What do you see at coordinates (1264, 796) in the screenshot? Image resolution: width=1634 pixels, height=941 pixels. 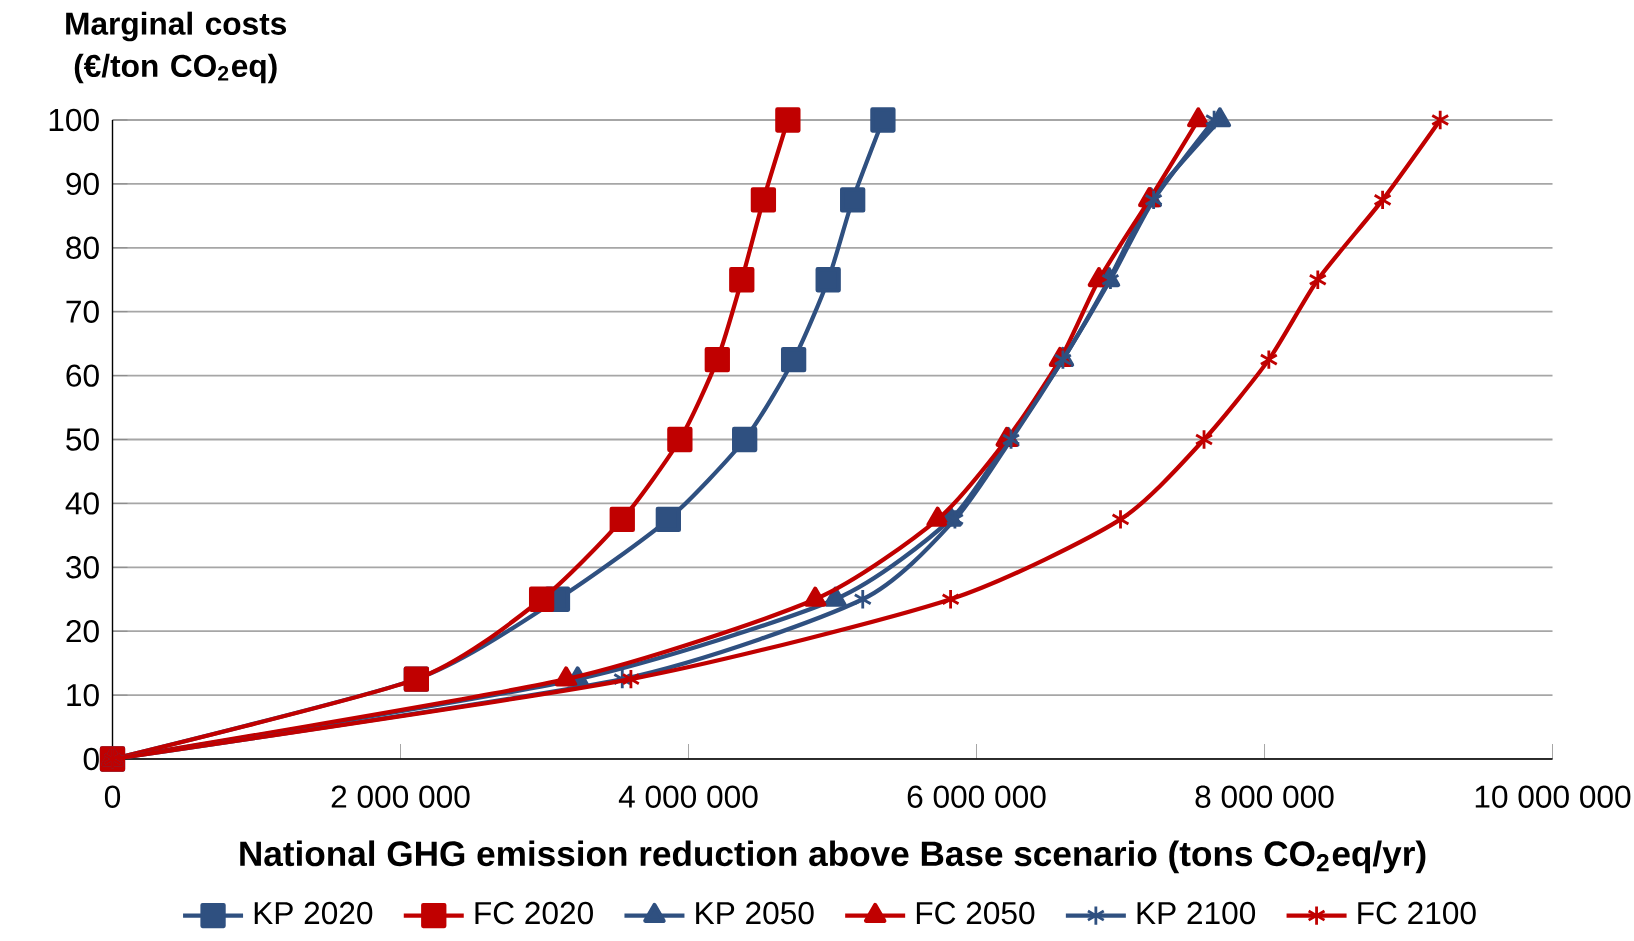 I see `x-tick-label: 8 000 000` at bounding box center [1264, 796].